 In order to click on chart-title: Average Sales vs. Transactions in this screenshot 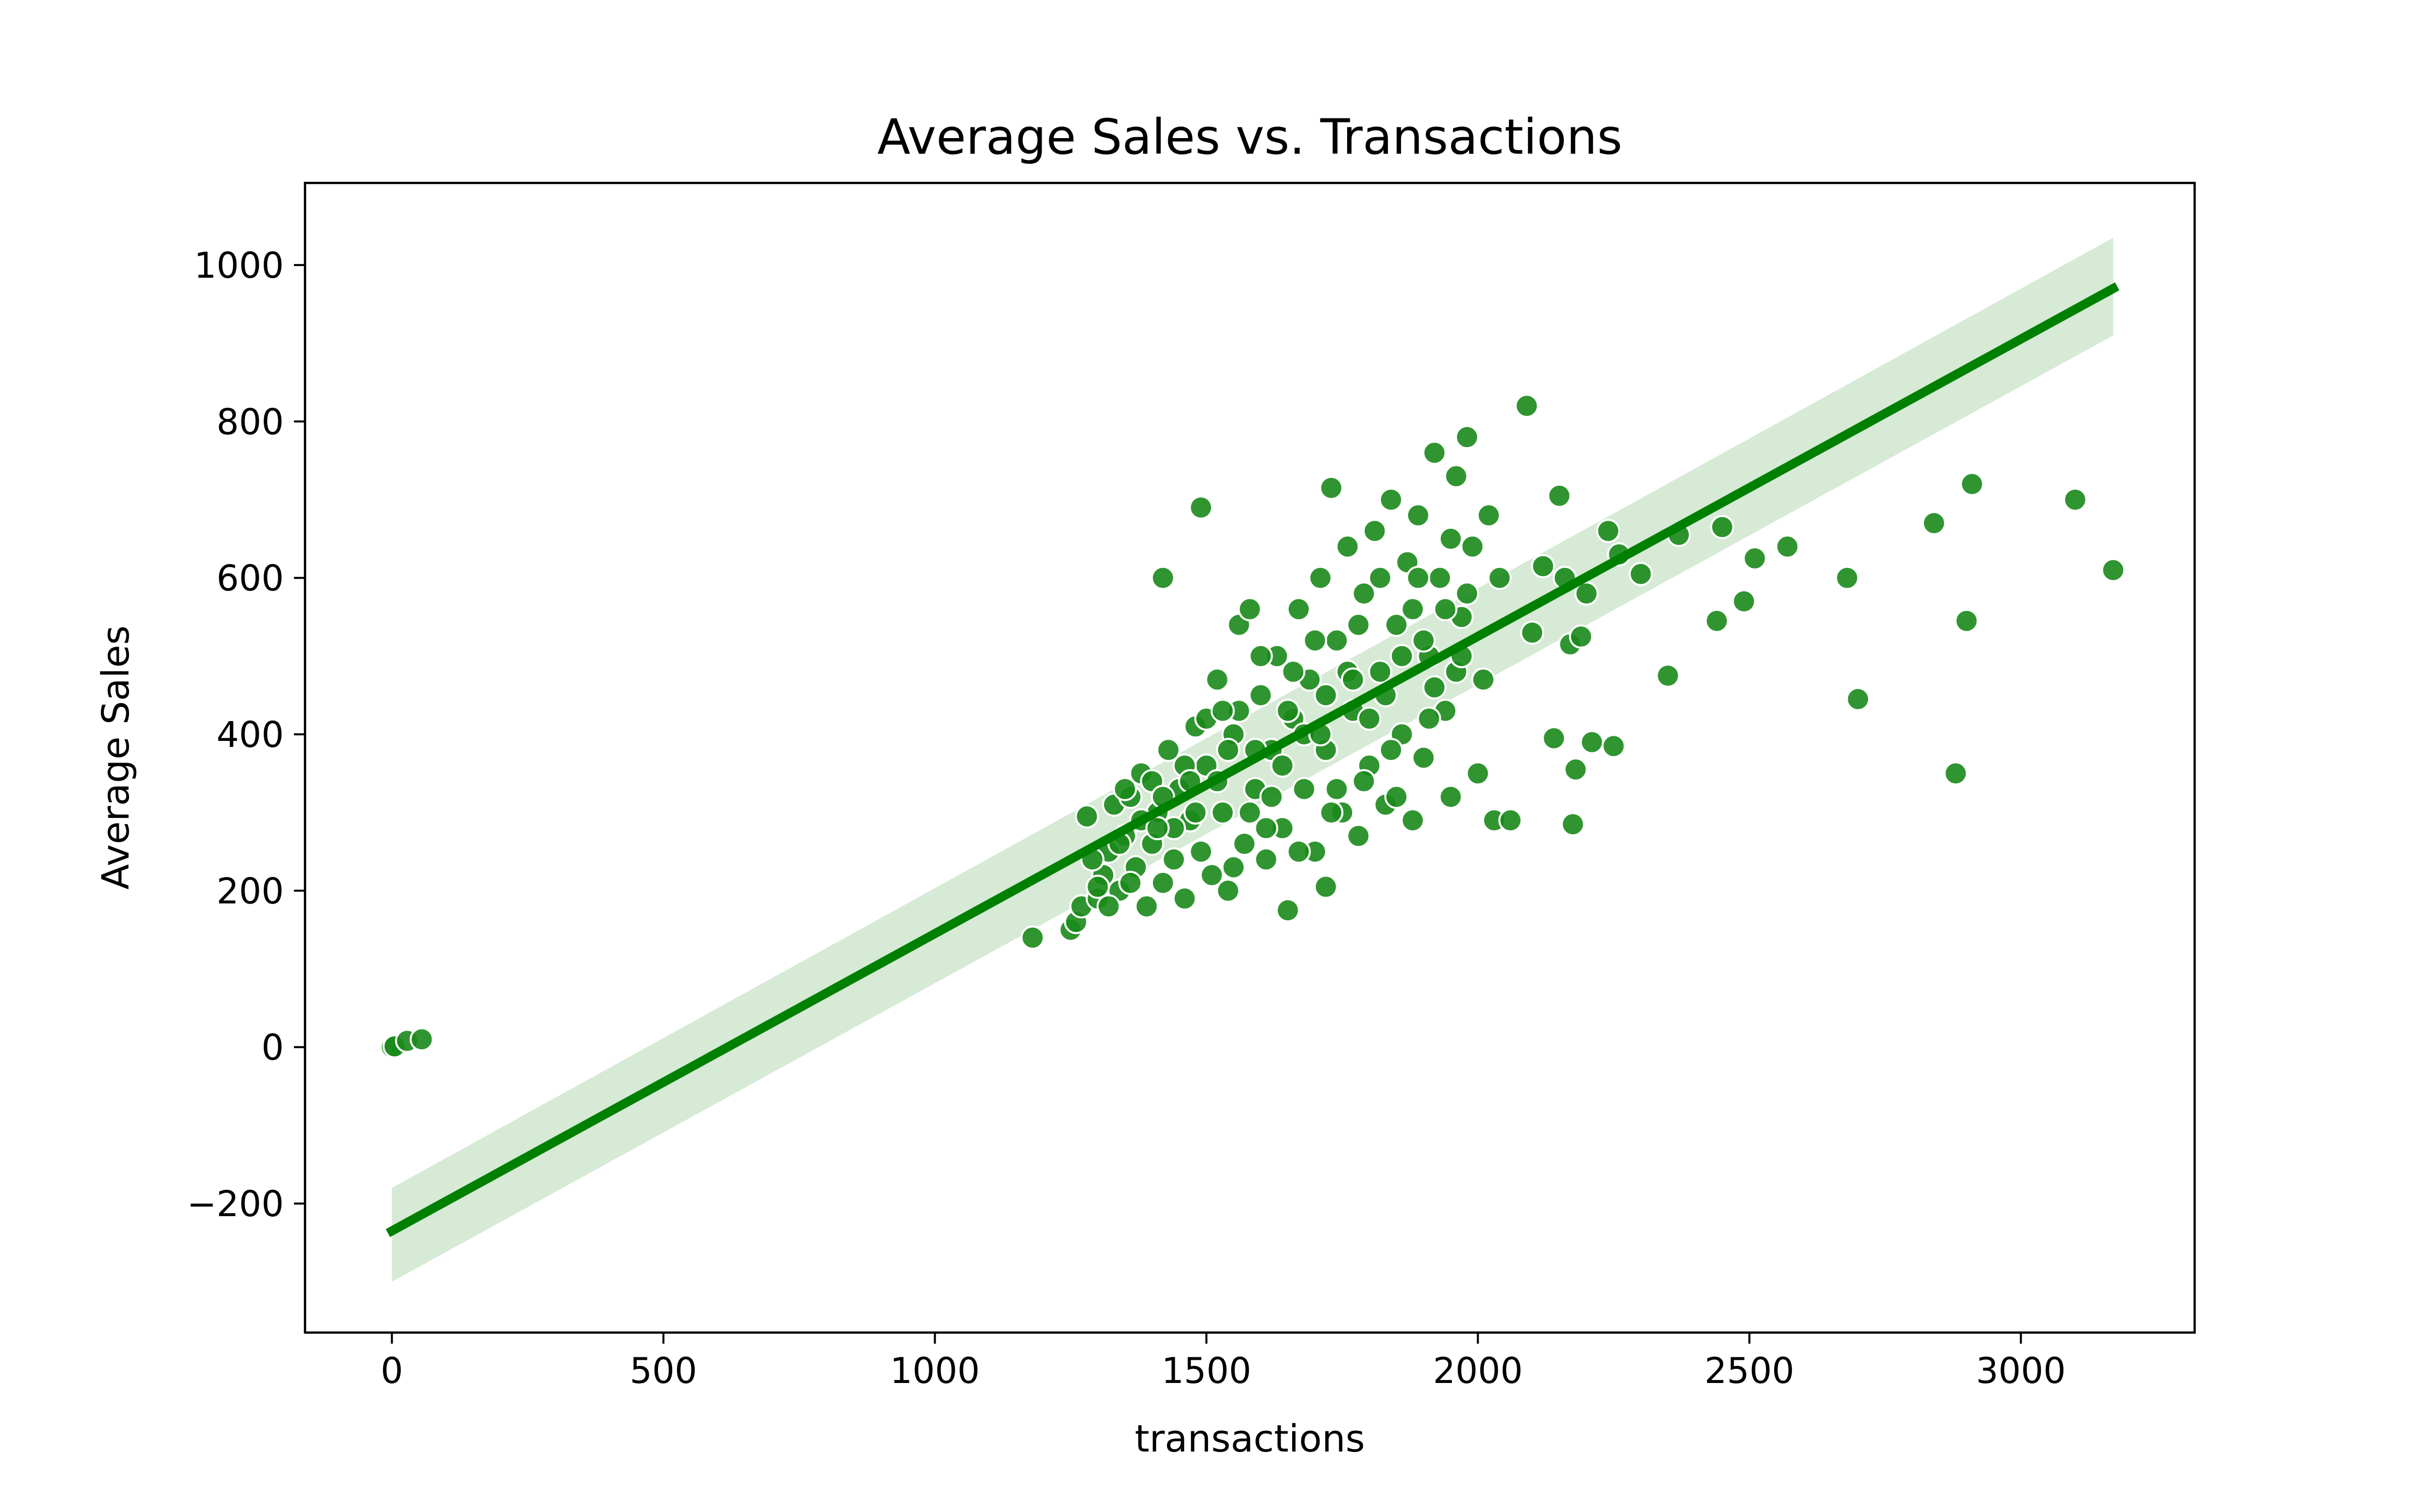, I will do `click(1249, 137)`.